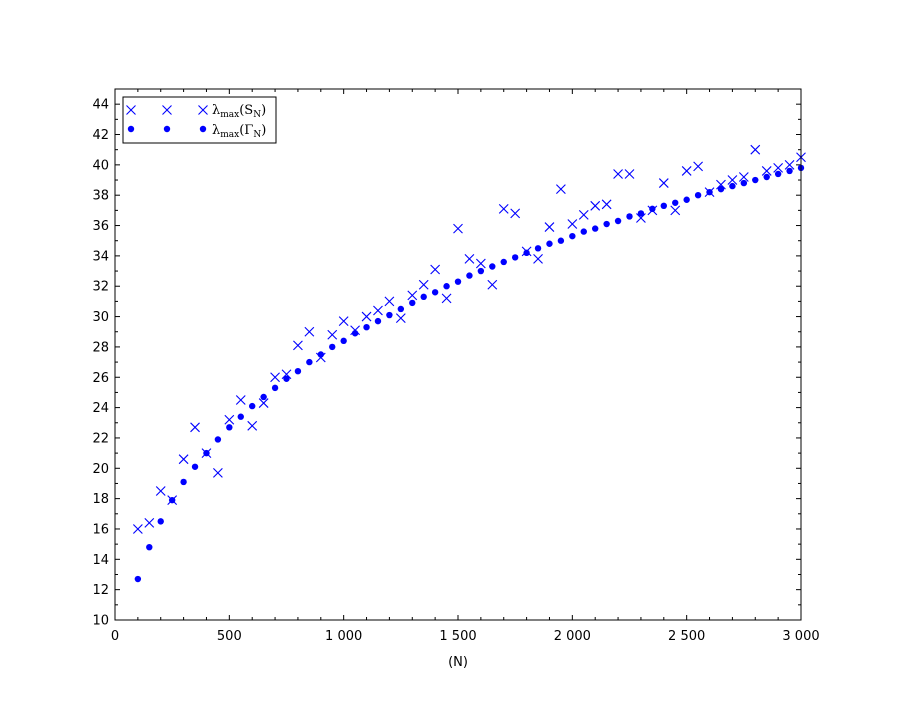 The width and height of the screenshot is (916, 709). I want to click on y-tick-label: 24, so click(100, 408).